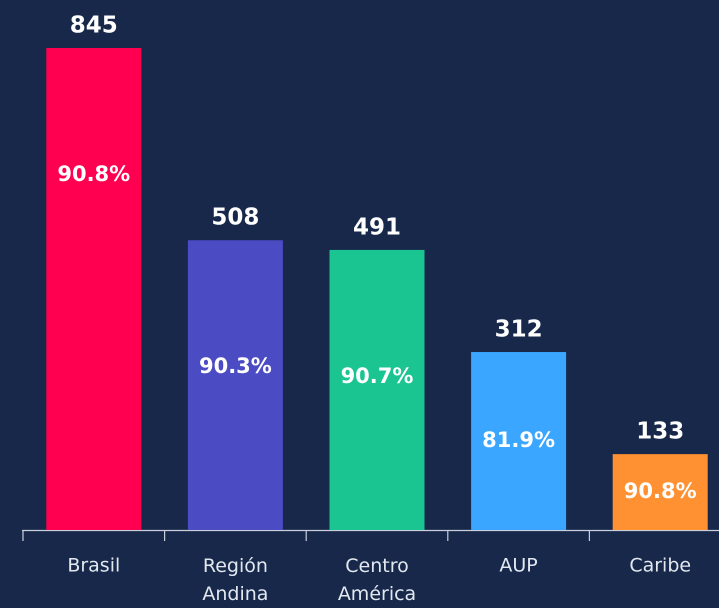 Image resolution: width=719 pixels, height=608 pixels. I want to click on x-tick-label-line: Región, so click(235, 566).